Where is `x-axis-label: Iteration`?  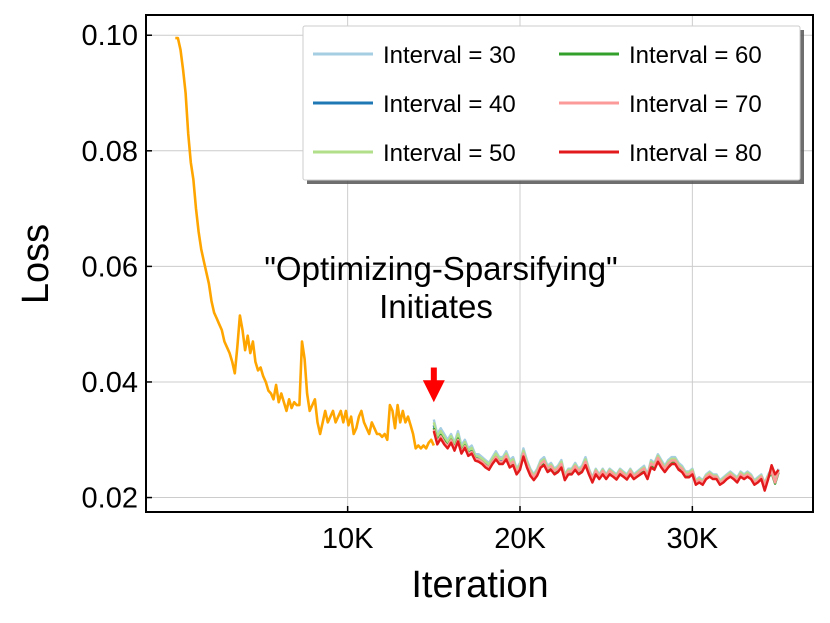 x-axis-label: Iteration is located at coordinates (479, 585).